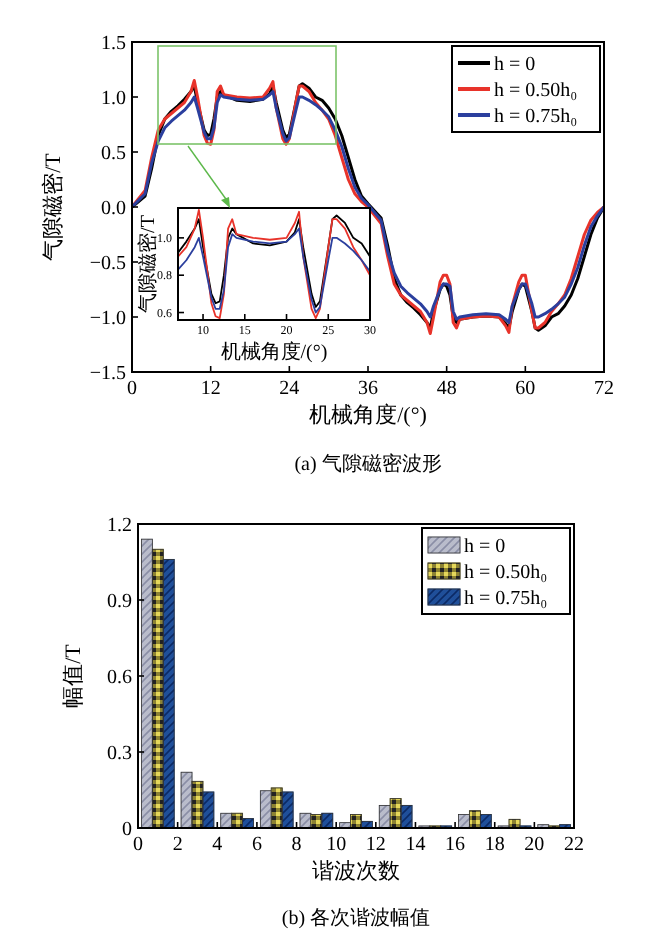 This screenshot has height=944, width=668. I want to click on y-tick-label: −0.5, so click(107, 264).